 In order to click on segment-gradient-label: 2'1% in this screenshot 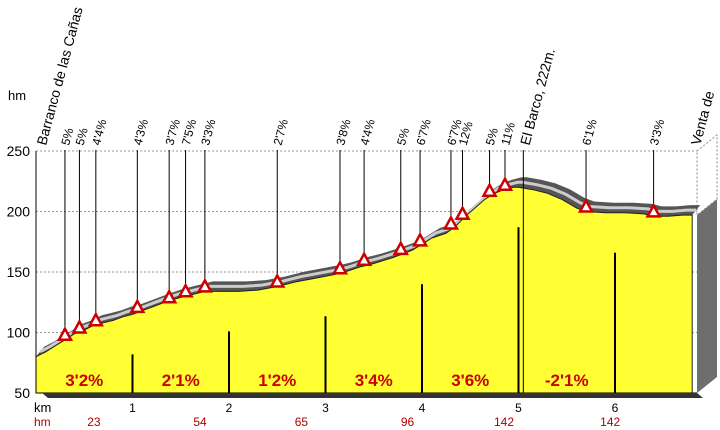, I will do `click(181, 380)`.